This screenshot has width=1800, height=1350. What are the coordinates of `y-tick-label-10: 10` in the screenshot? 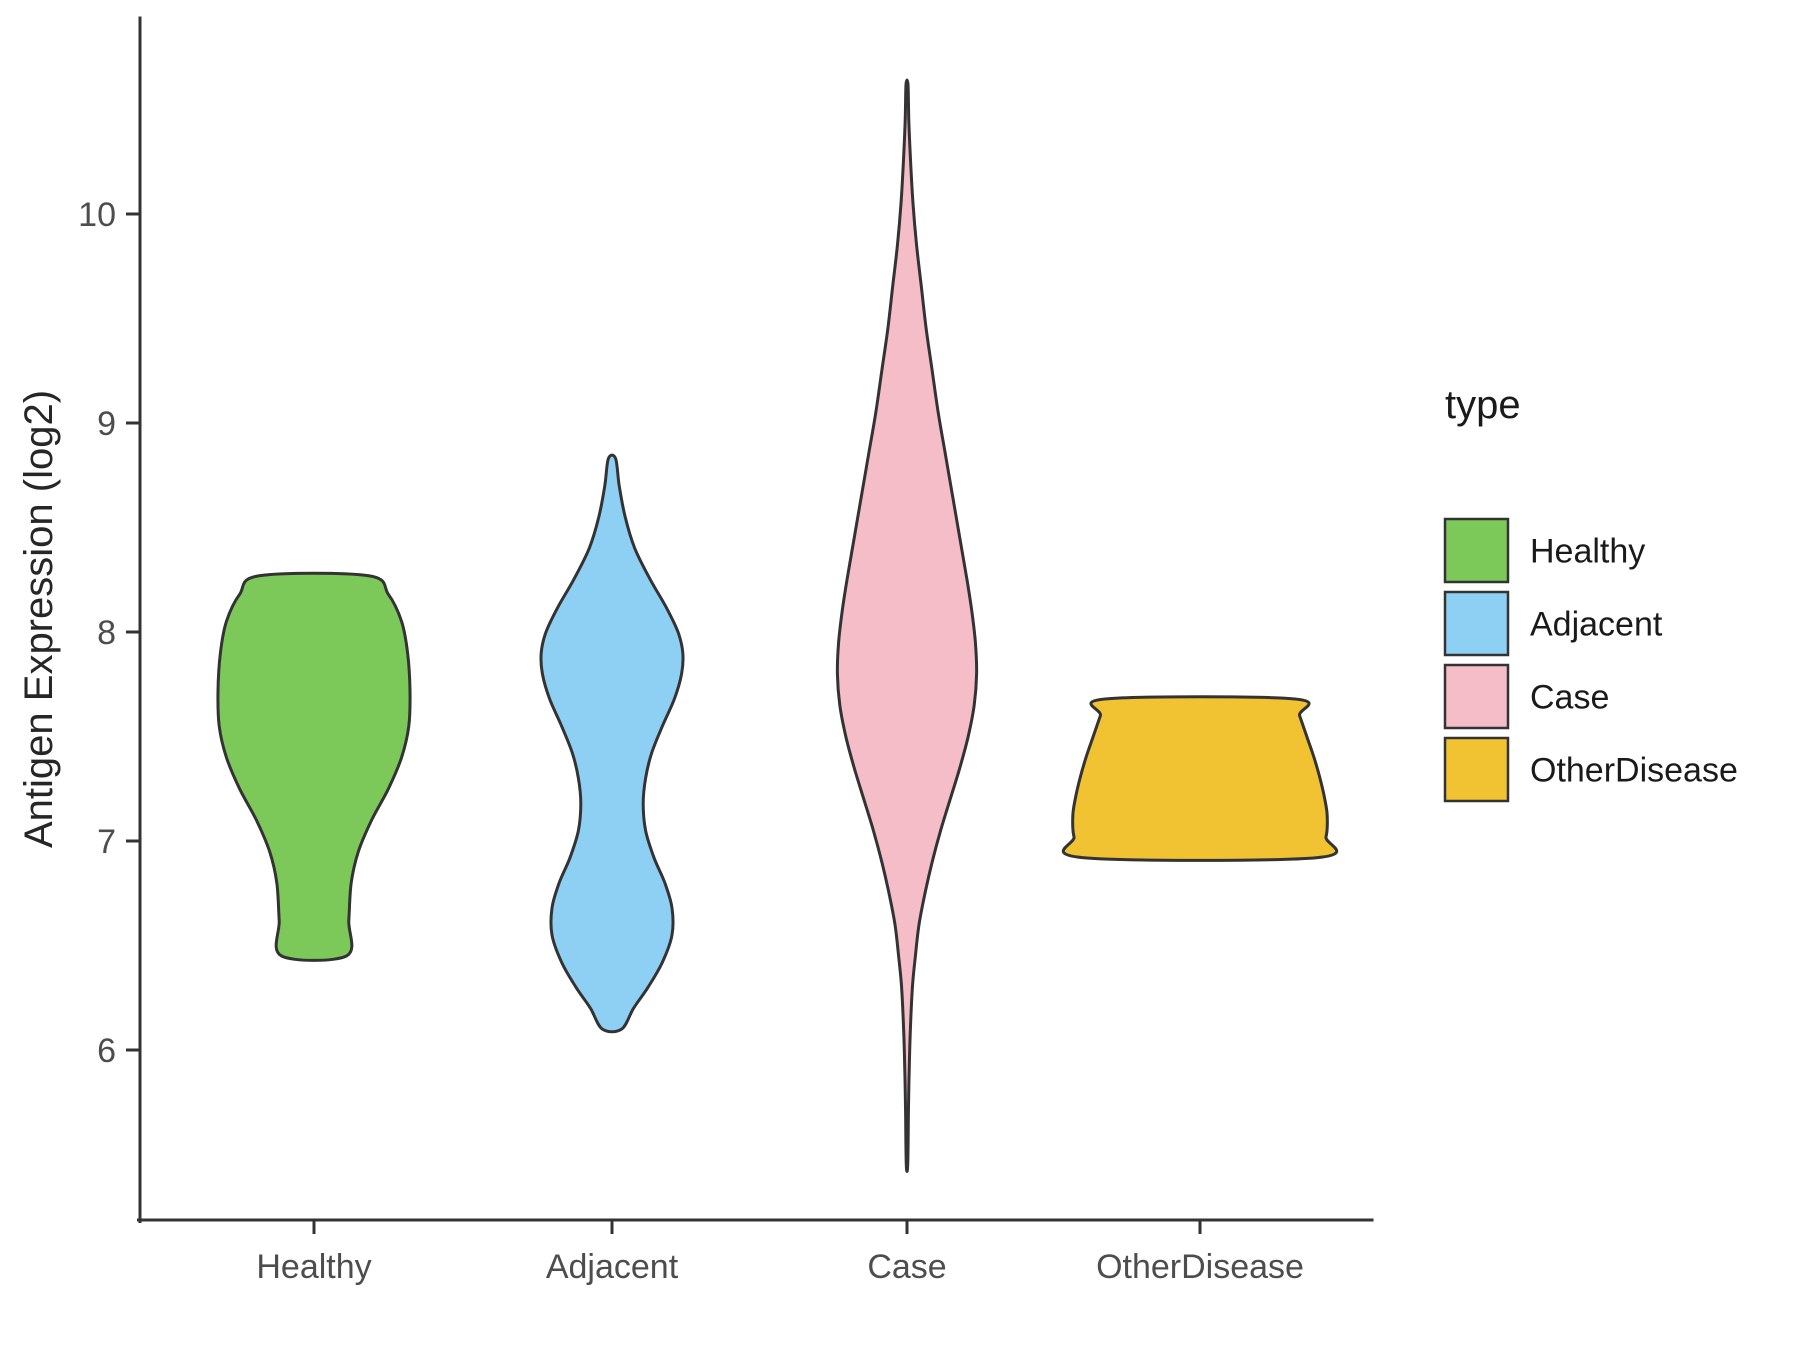 It's located at (97, 215).